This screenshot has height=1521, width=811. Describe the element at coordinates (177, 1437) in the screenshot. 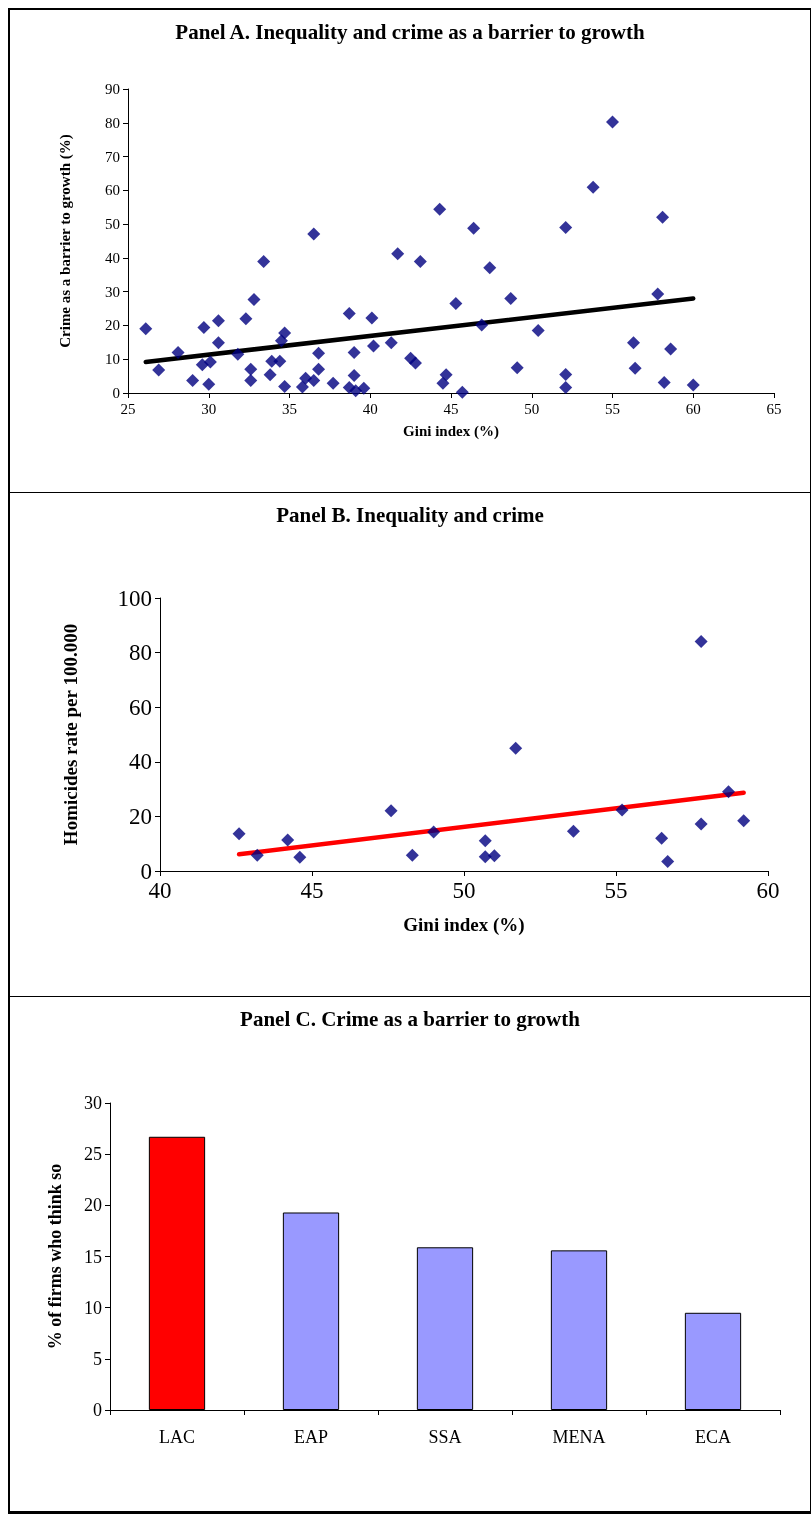

I see `x-tick-label: LAC` at that location.